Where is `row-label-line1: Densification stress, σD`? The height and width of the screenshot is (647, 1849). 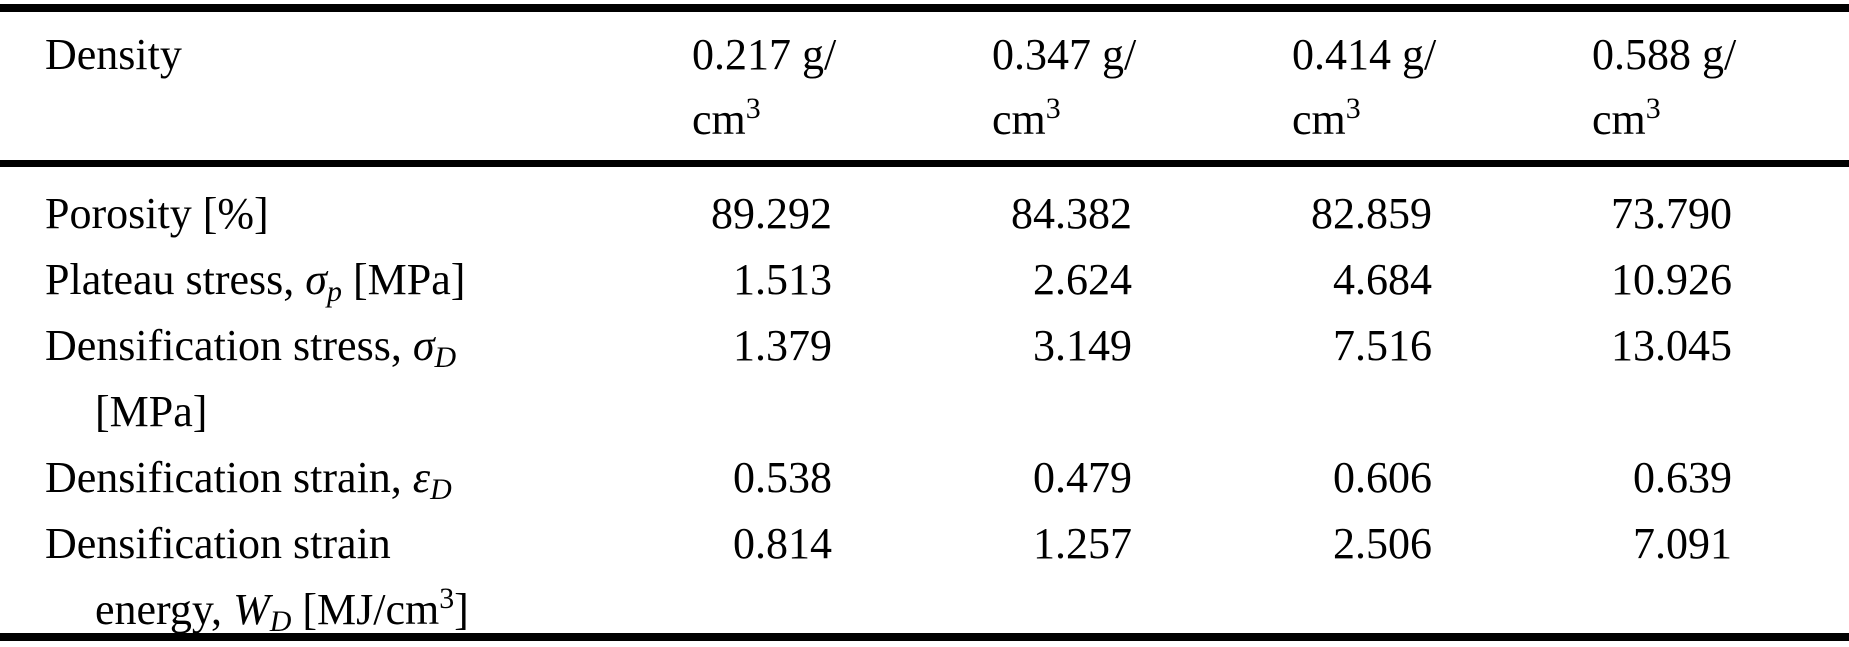
row-label-line1: Densification stress, σD is located at coordinates (368, 346).